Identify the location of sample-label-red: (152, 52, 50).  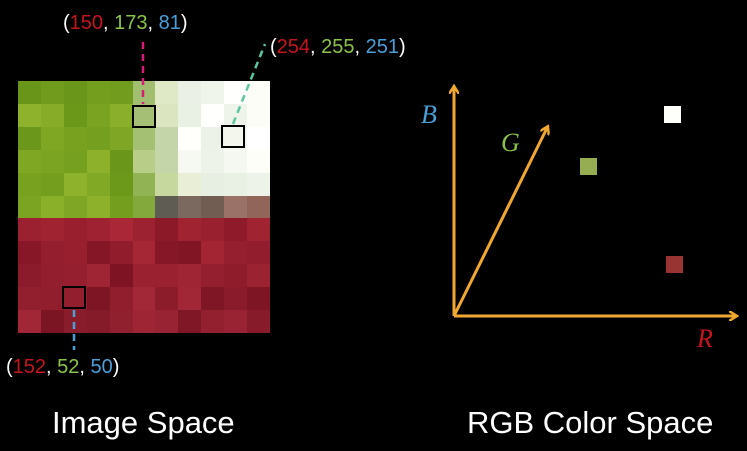
(63, 367).